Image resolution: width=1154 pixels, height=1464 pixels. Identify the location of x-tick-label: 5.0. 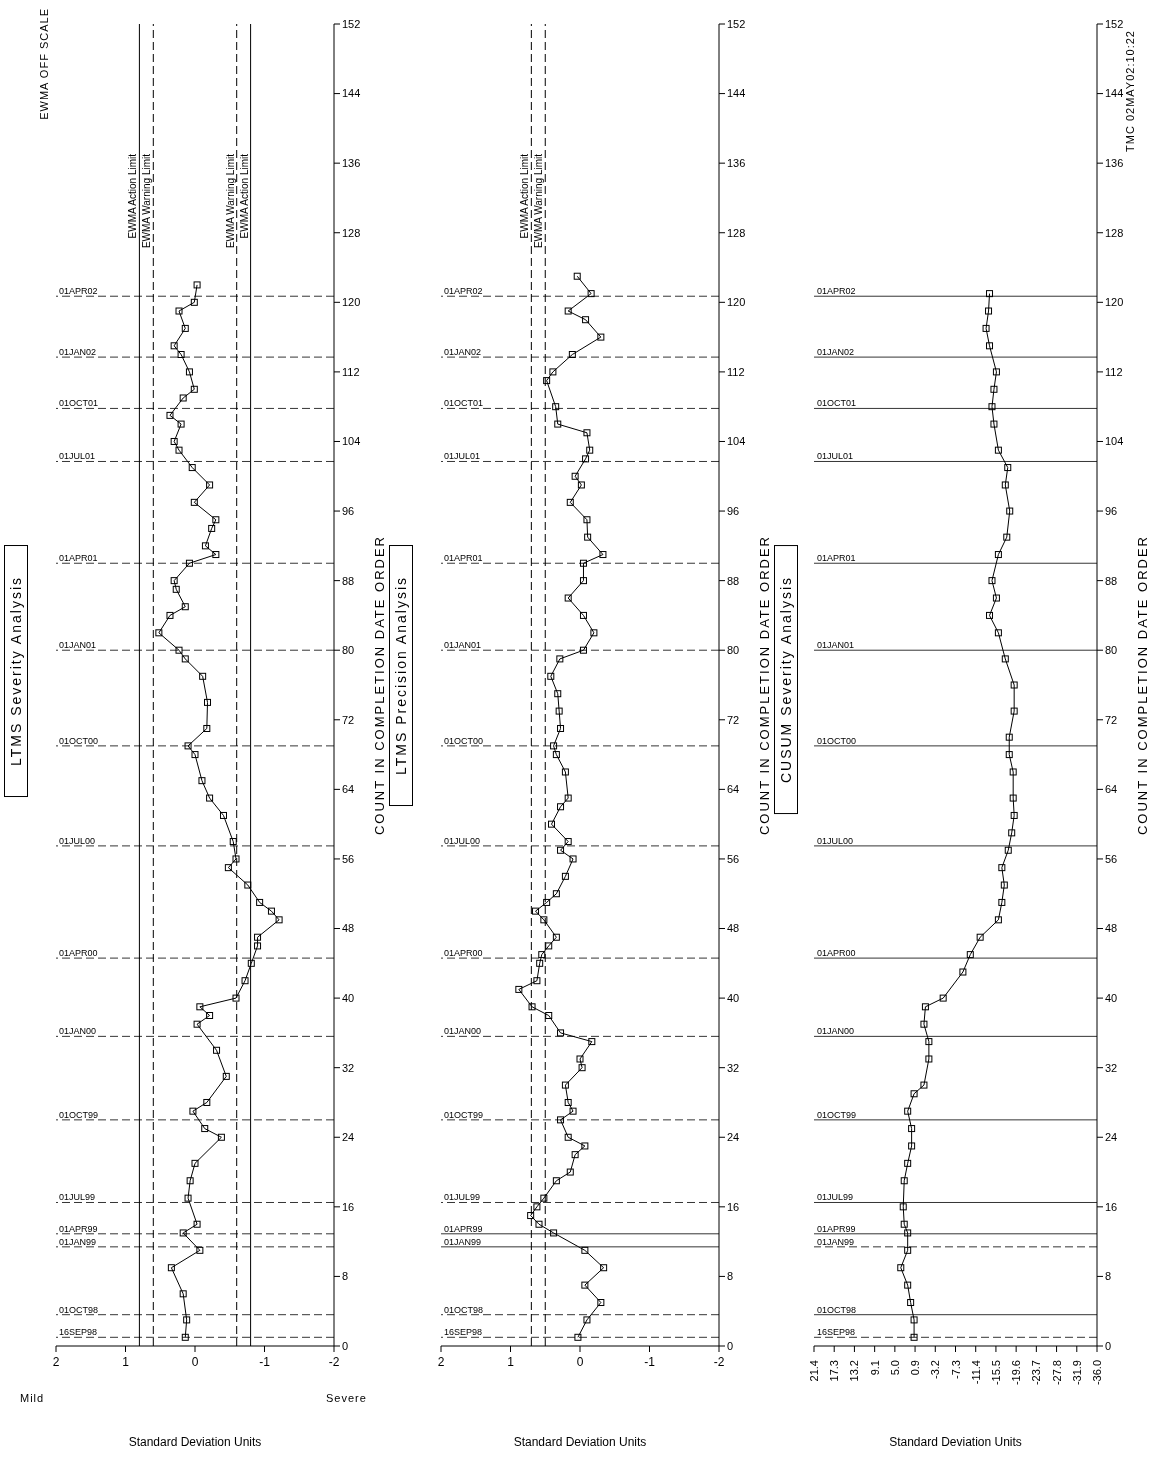
(894, 1368).